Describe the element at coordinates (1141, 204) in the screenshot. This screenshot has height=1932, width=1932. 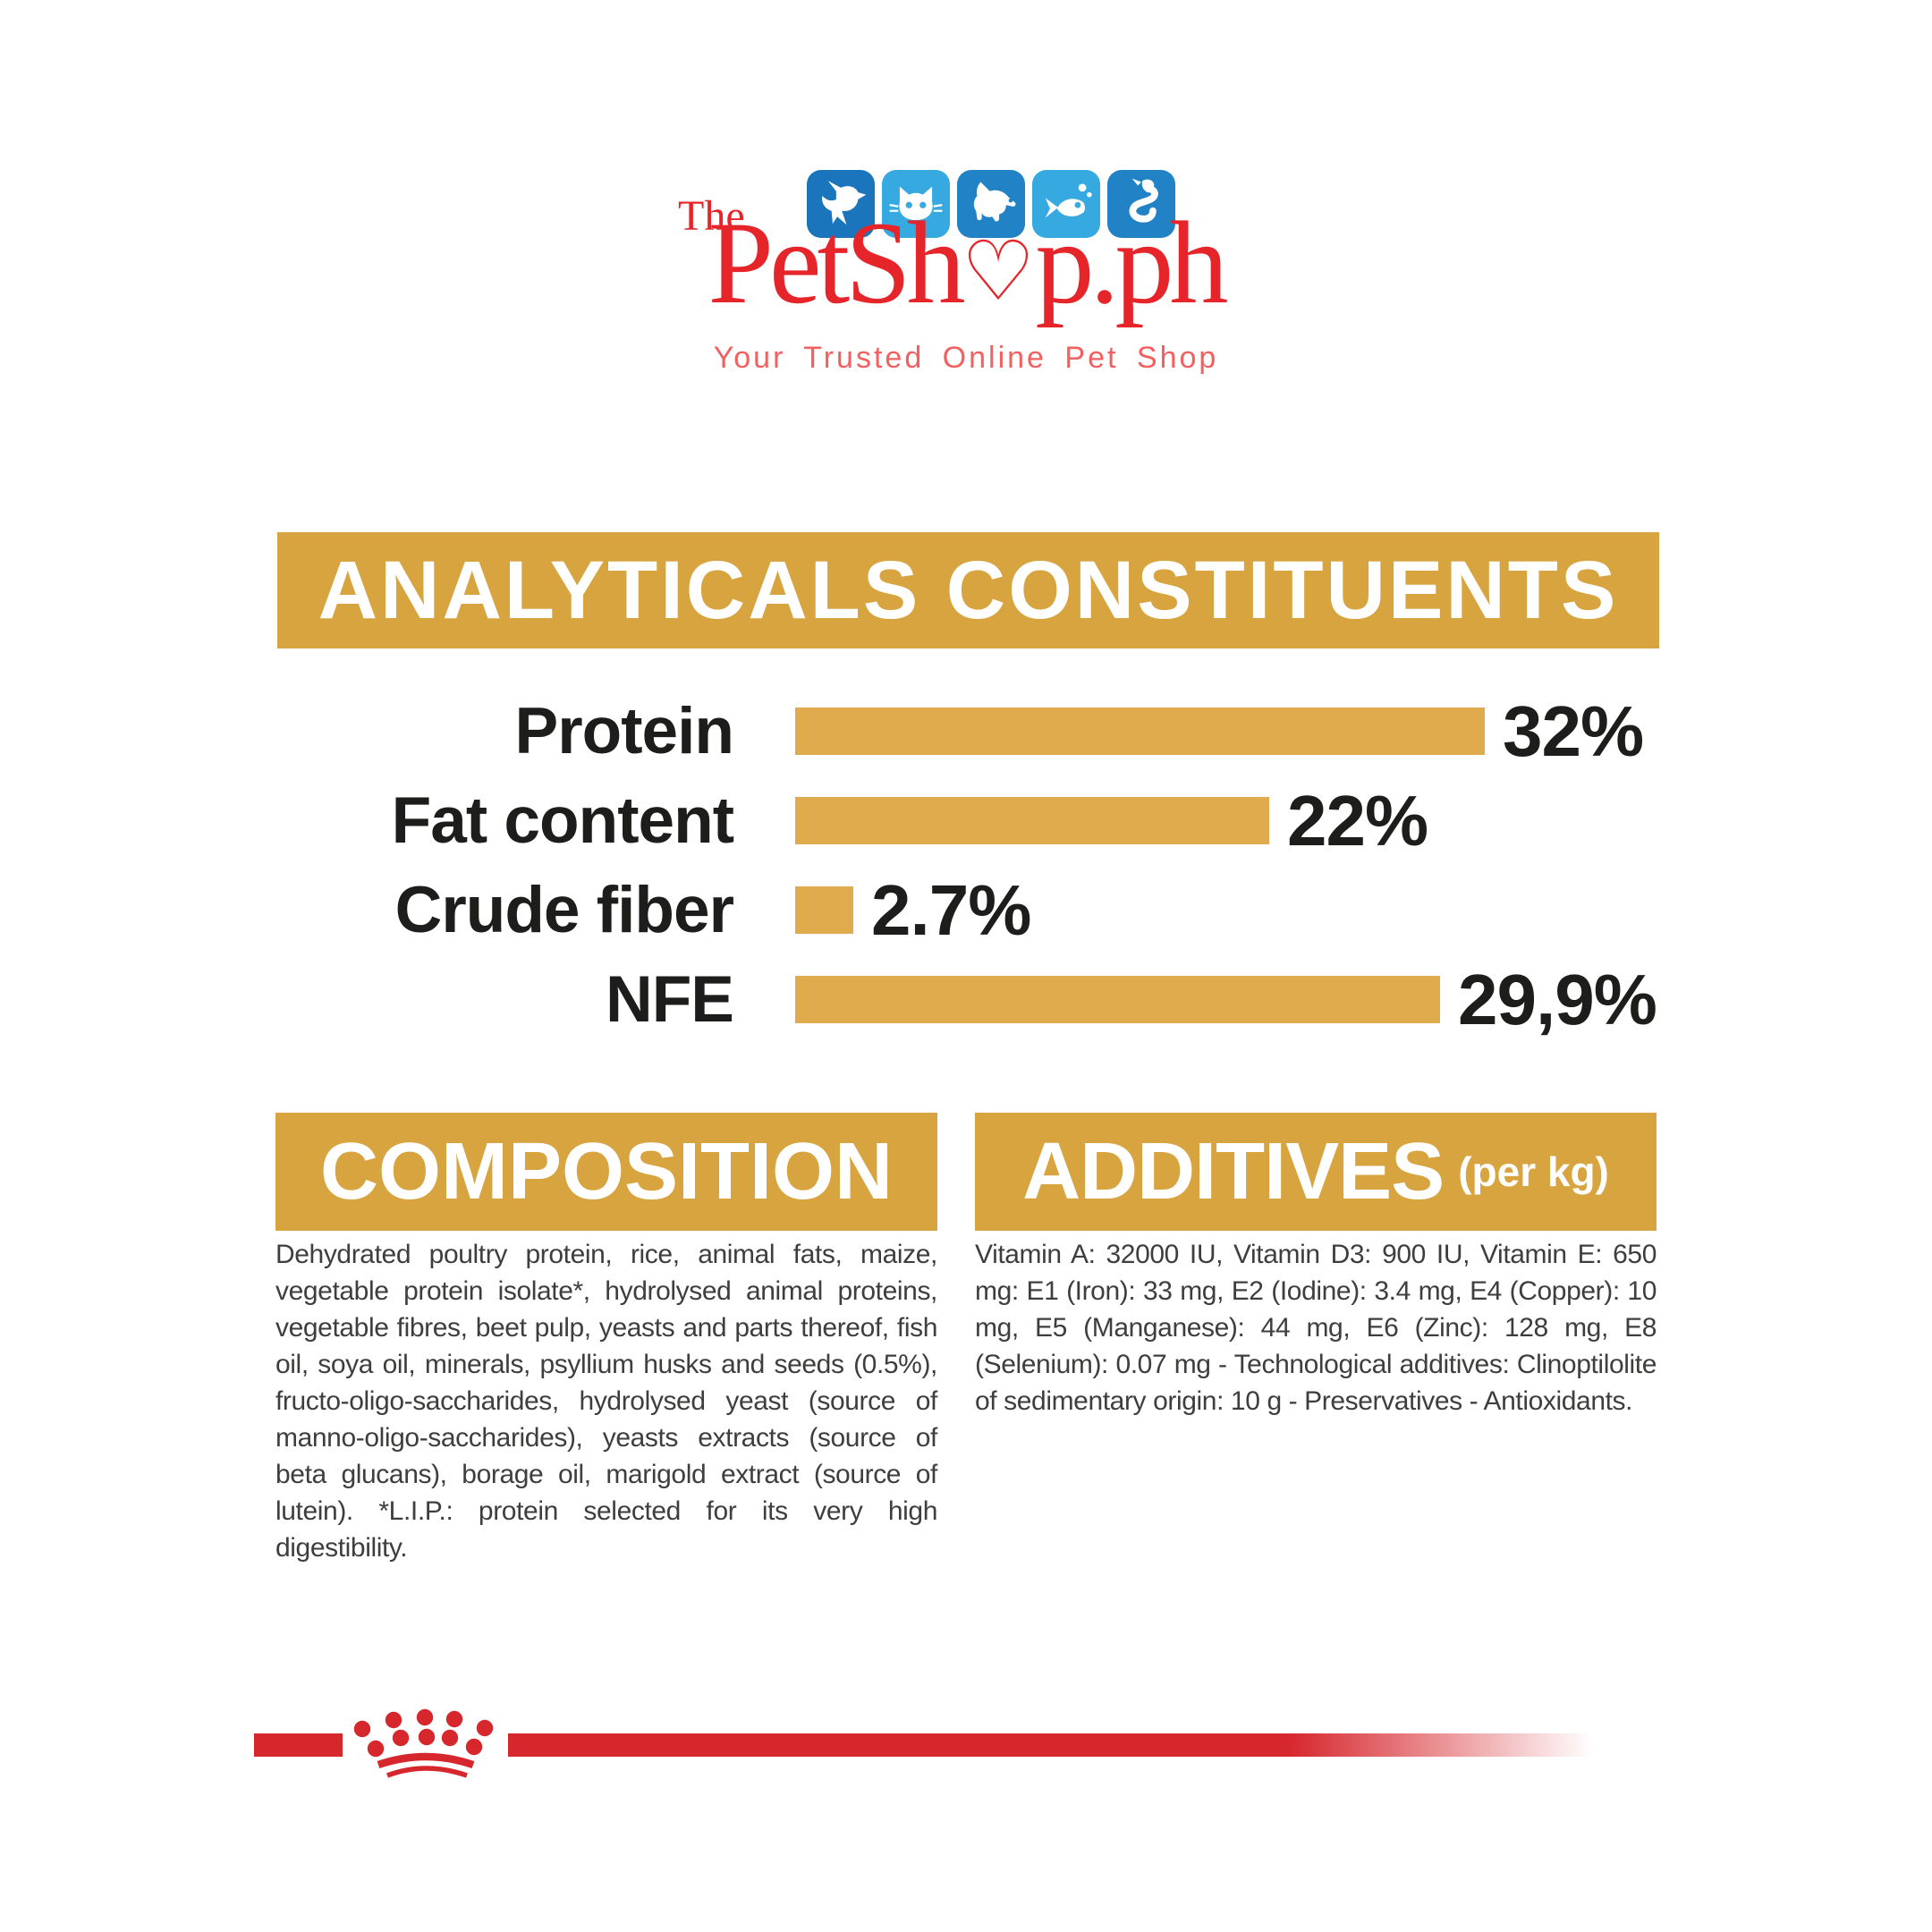
I see `snake-icon` at that location.